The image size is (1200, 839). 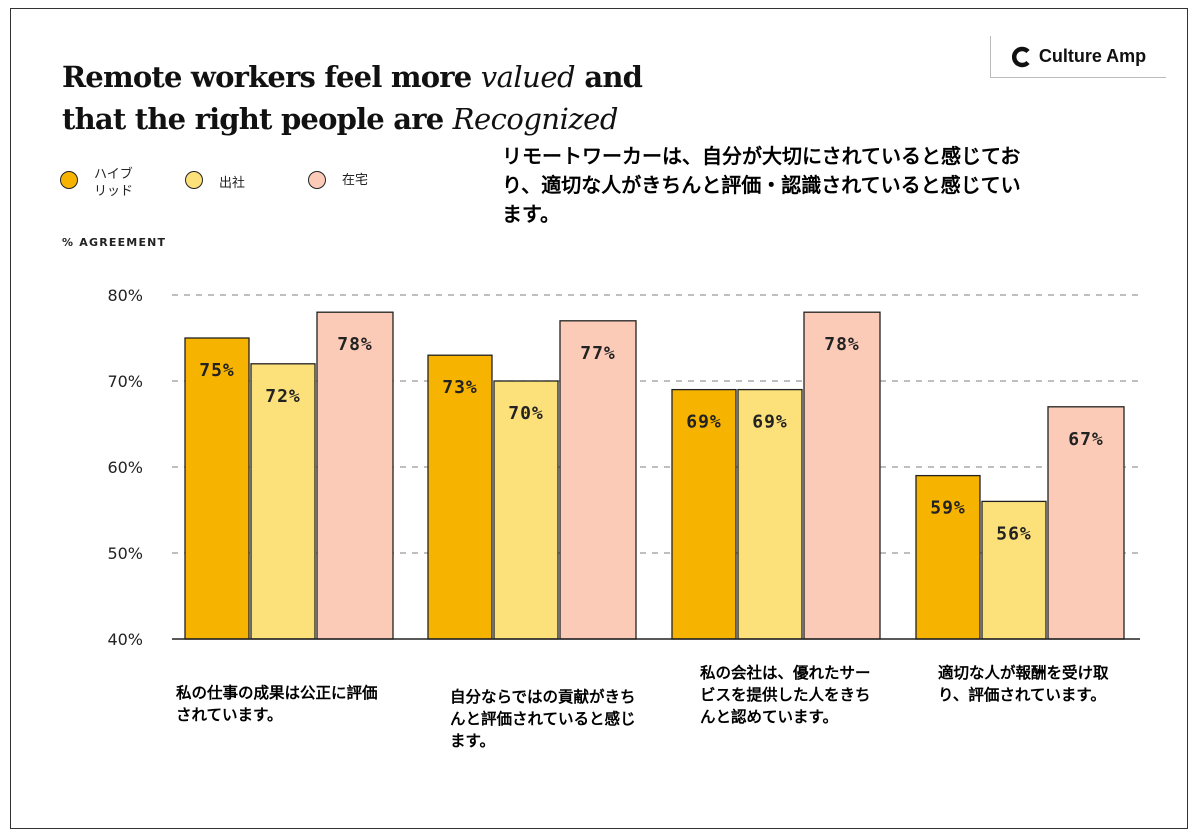 I want to click on y-tick-label: 70%, so click(x=125, y=381).